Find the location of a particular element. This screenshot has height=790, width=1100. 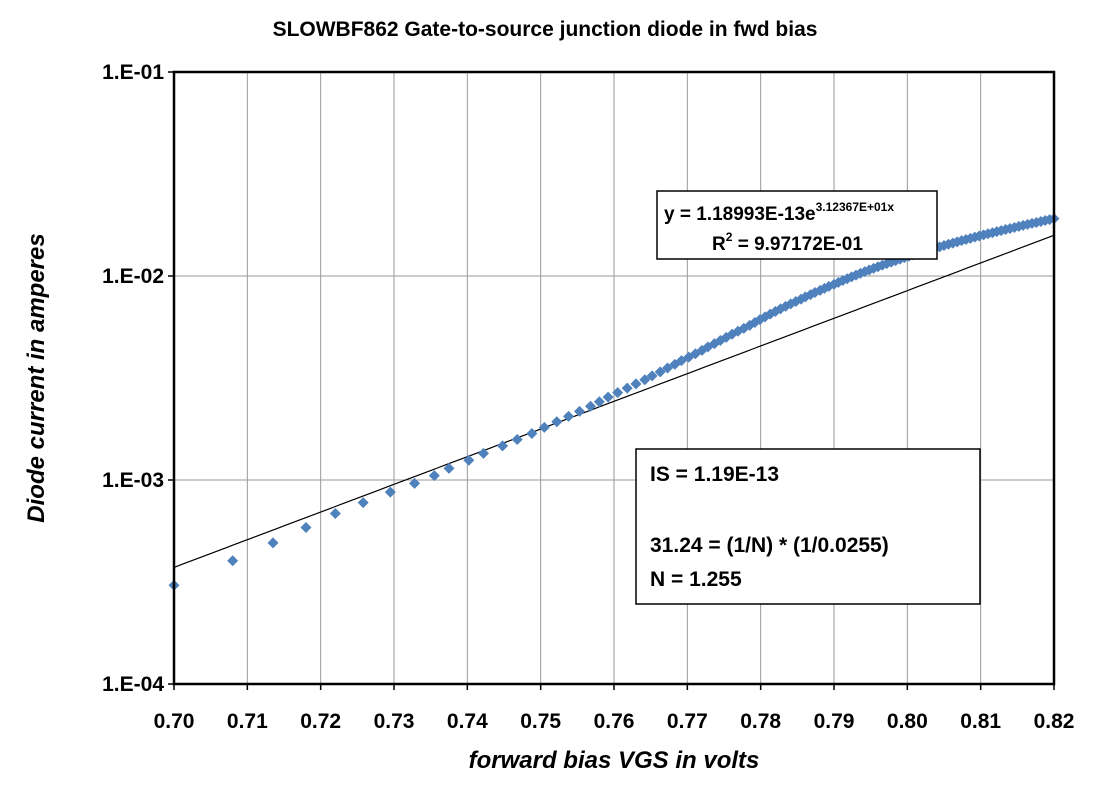

x-axis-label: forward bias VGS in volts is located at coordinates (614, 760).